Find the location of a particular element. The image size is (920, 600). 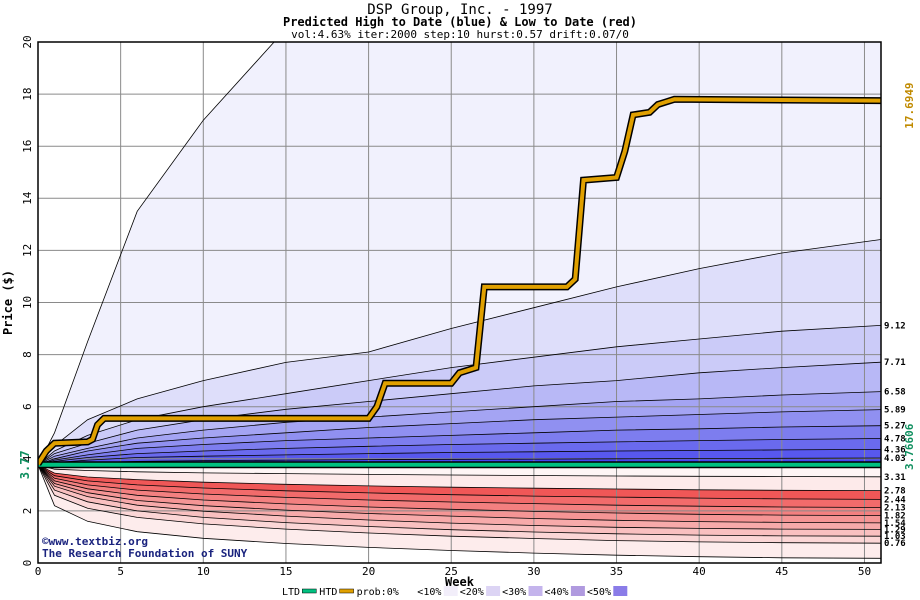

x-tick-label: 25 is located at coordinates (451, 571).